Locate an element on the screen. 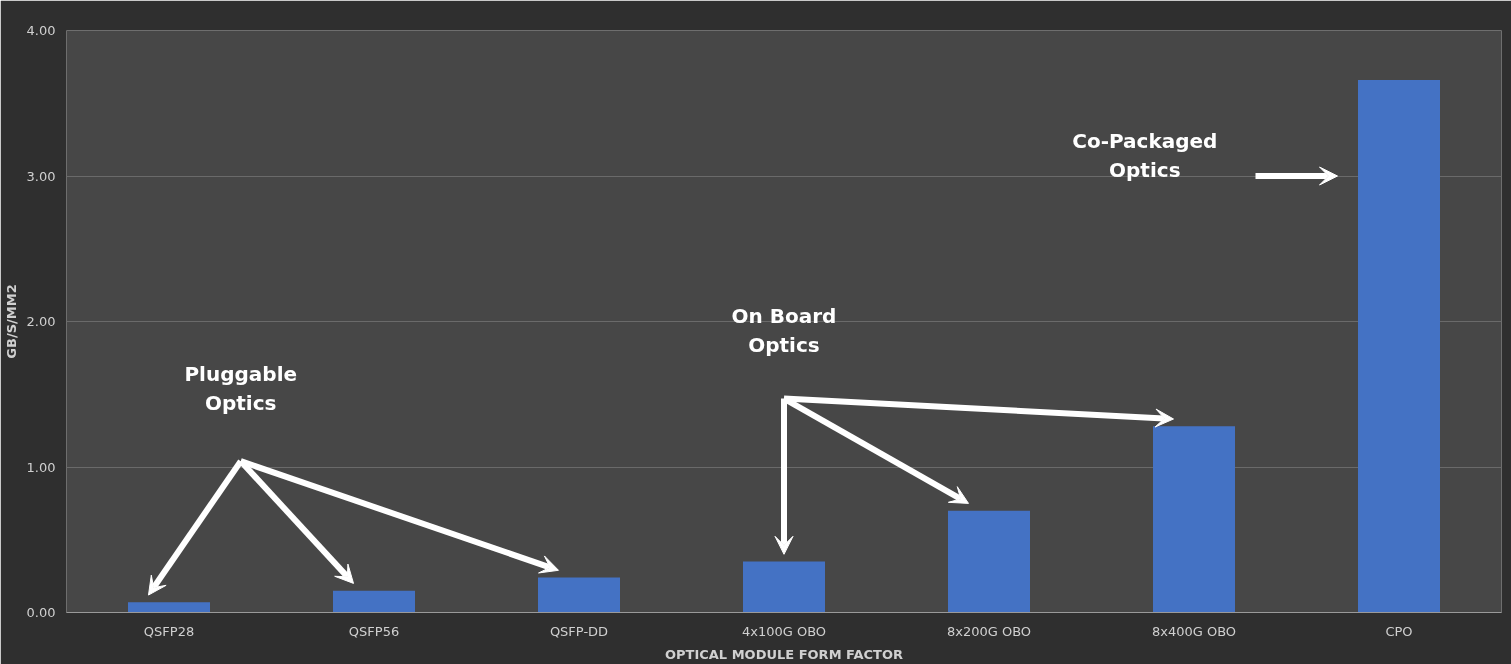 The width and height of the screenshot is (1511, 664). y-tick-label: 2.00 is located at coordinates (41, 321).